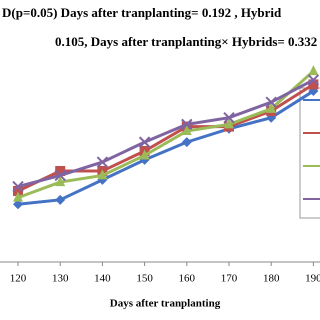 This screenshot has height=320, width=320. I want to click on x-tick-label: 160, so click(187, 279).